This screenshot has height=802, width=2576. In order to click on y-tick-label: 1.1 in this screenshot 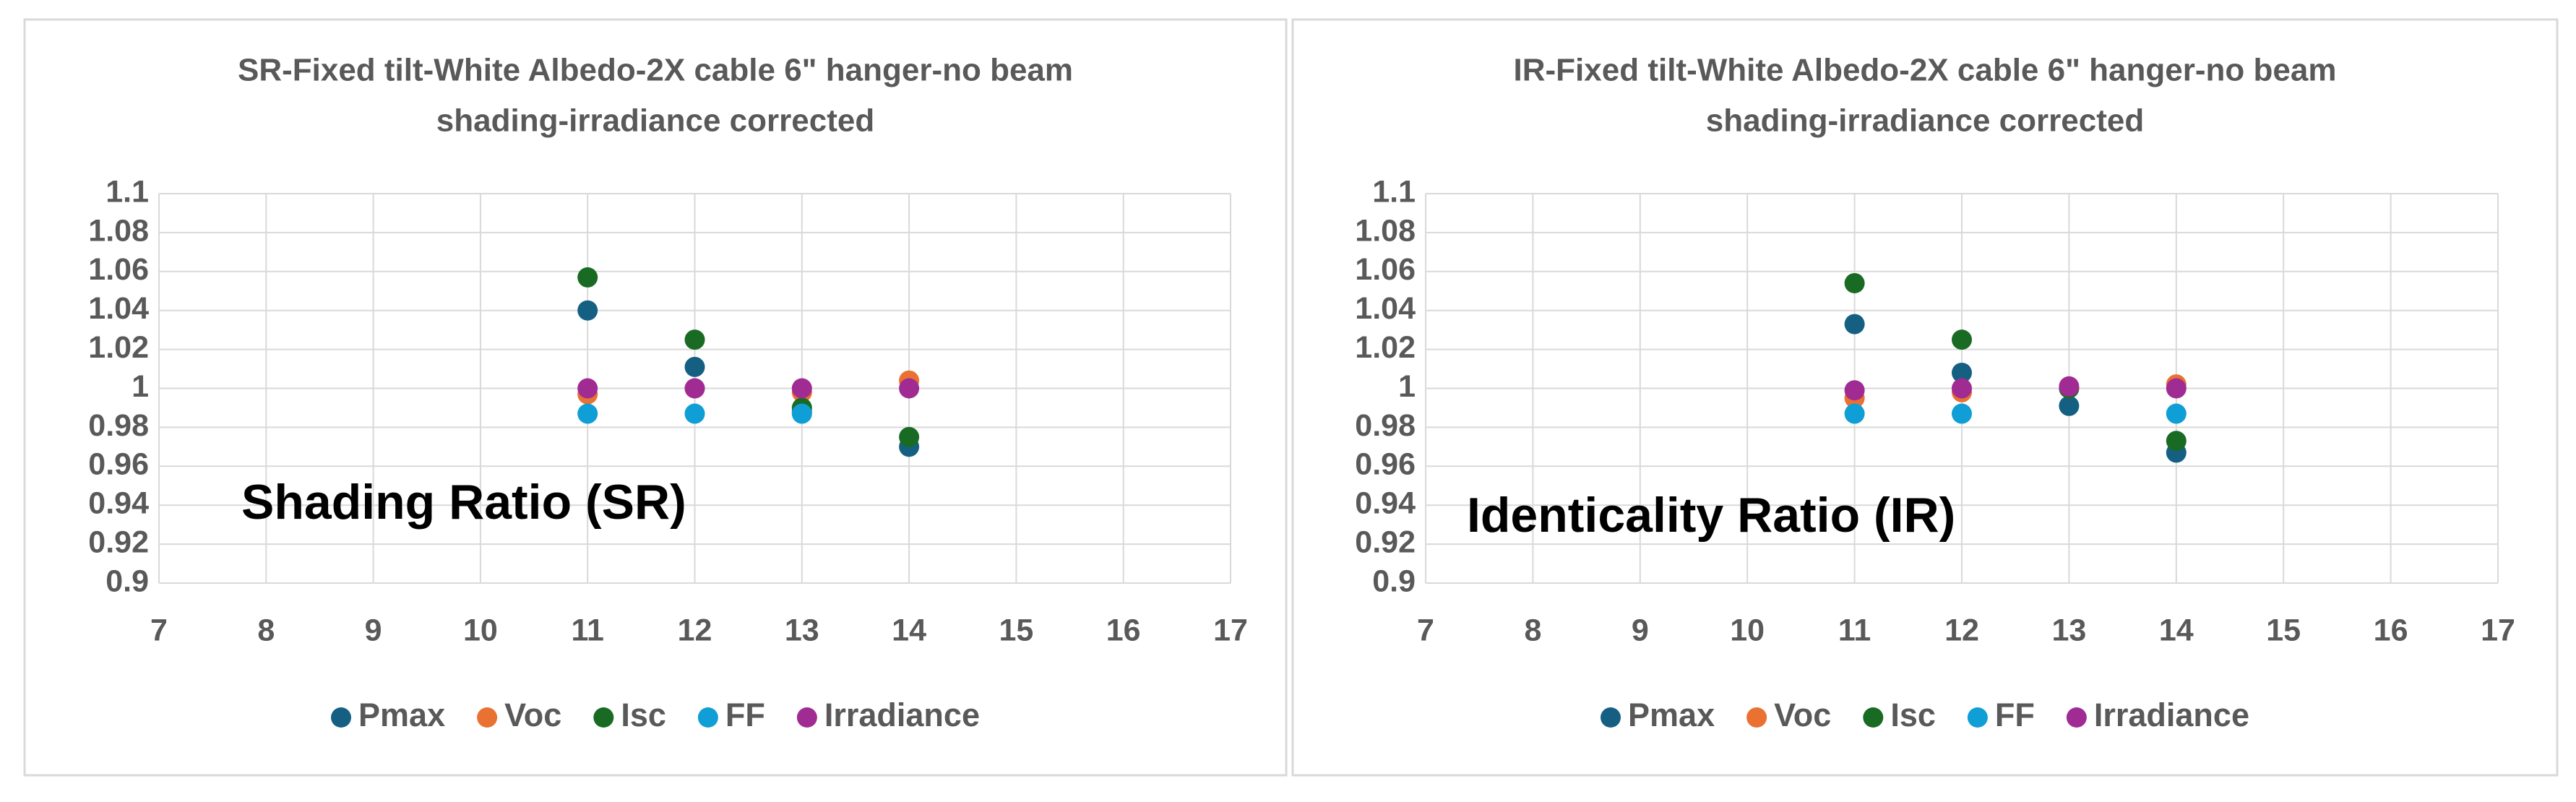, I will do `click(1394, 191)`.